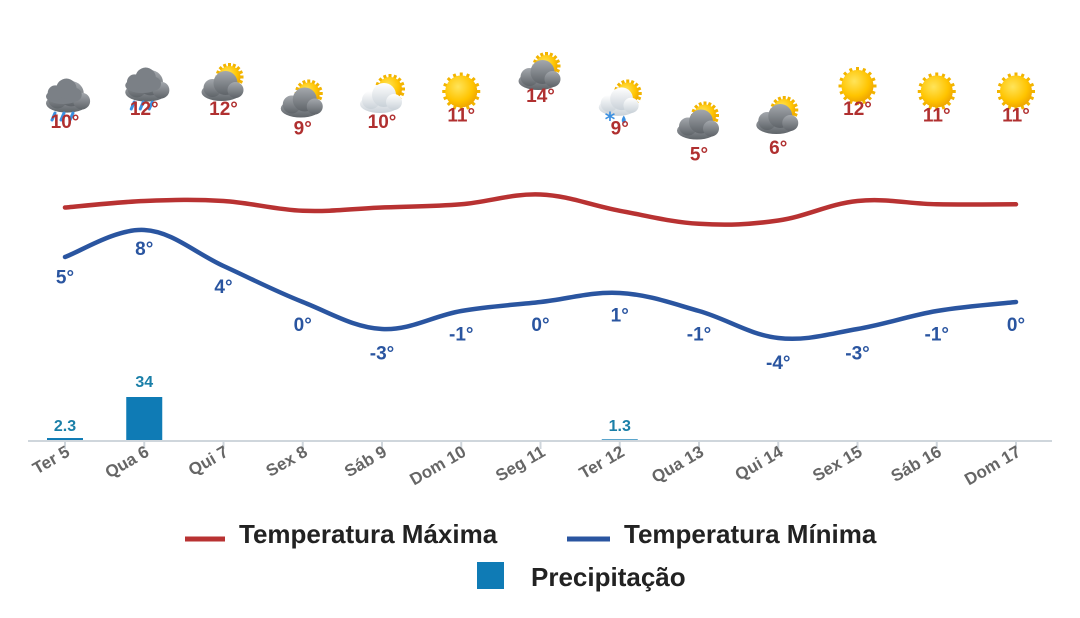 This screenshot has width=1080, height=618. Describe the element at coordinates (620, 316) in the screenshot. I see `tmin-label: 1°` at that location.